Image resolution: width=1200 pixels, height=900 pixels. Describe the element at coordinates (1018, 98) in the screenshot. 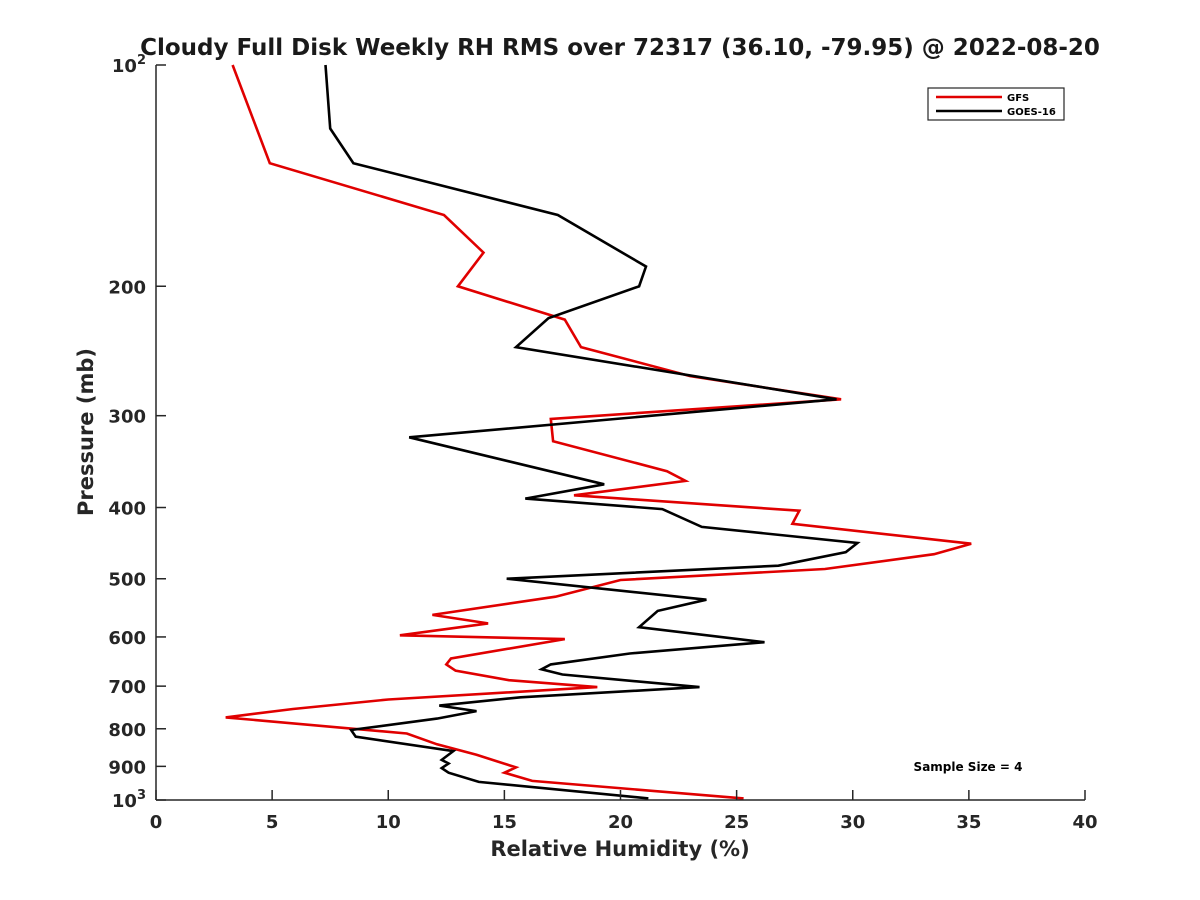

I see `legend-label-gfs: GFS` at that location.